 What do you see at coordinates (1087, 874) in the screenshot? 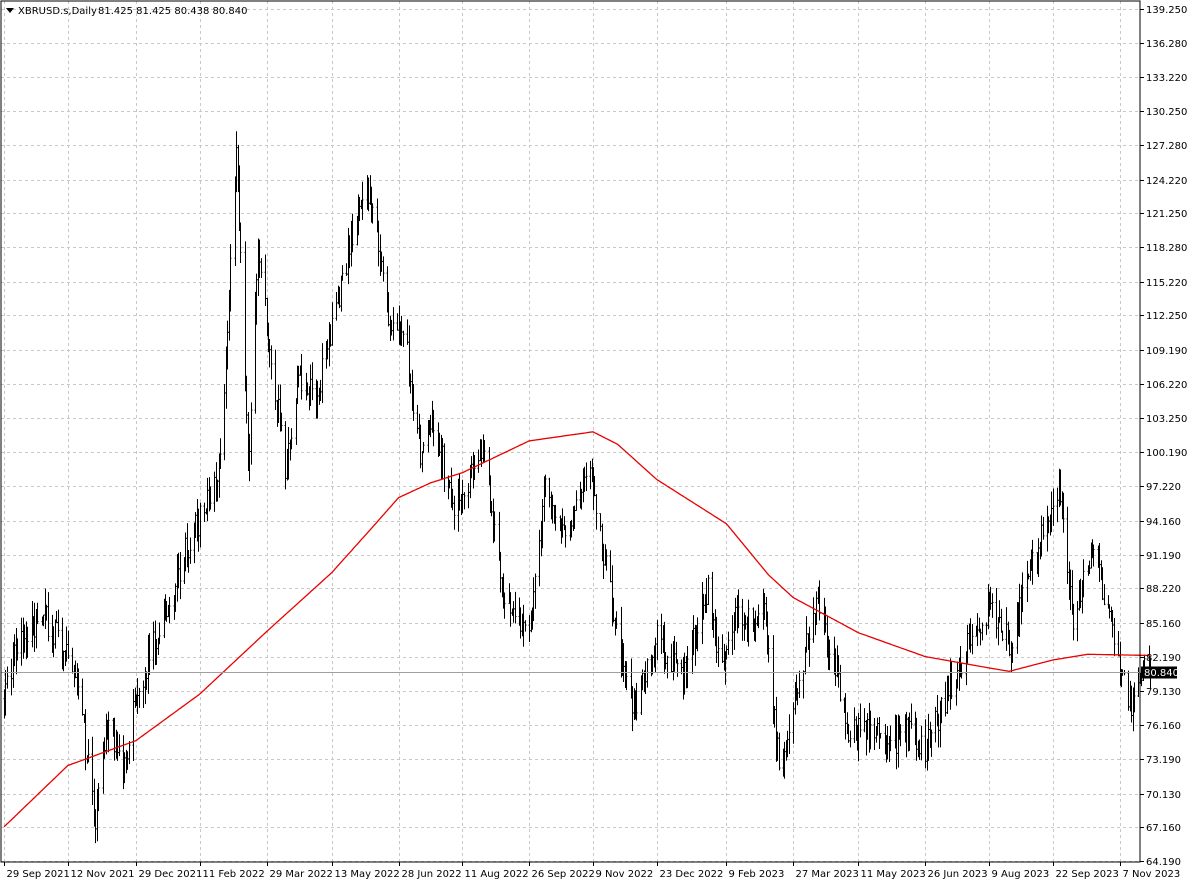
I see `x-tick-label: 22 Sep 2023` at bounding box center [1087, 874].